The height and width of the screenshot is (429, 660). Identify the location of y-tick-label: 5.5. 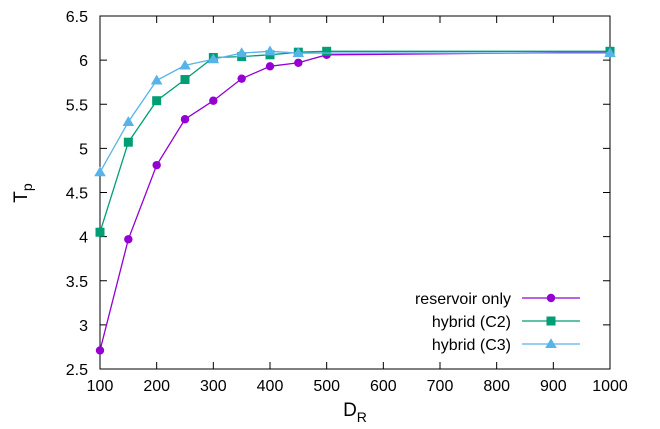
(77, 105).